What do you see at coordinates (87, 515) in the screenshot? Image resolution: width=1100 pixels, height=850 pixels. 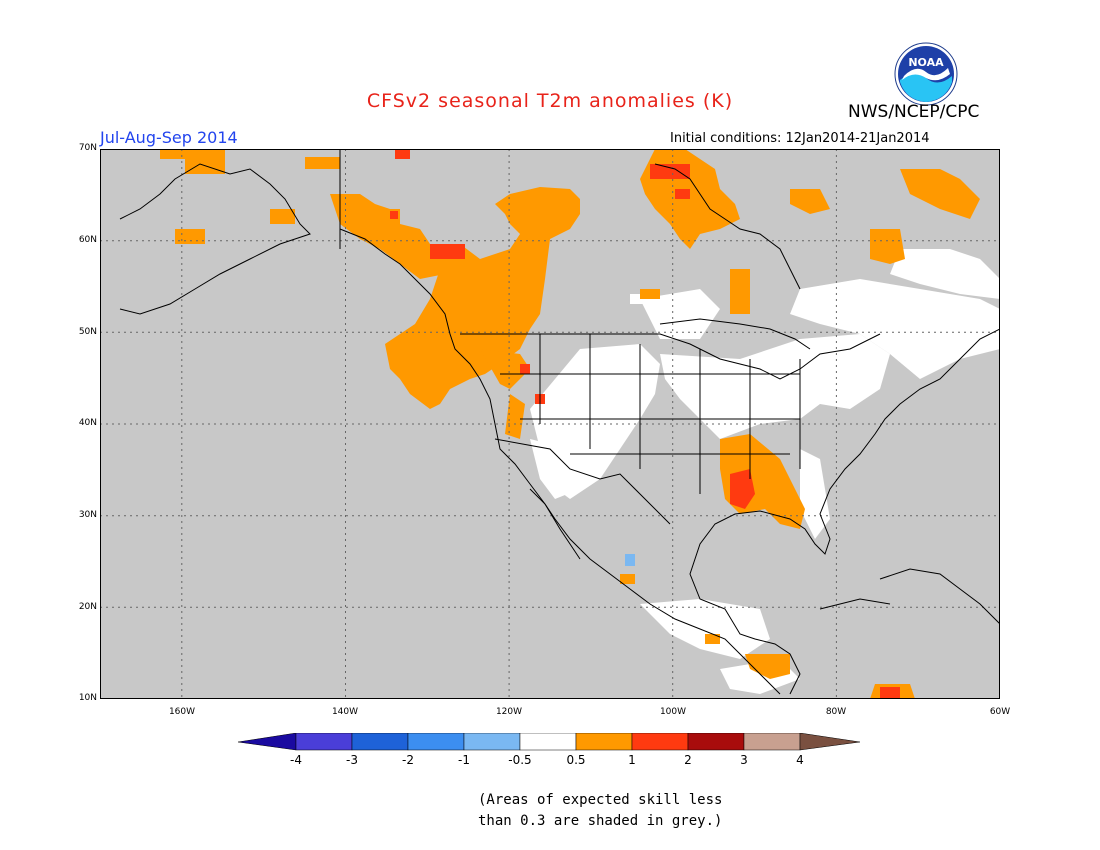 I see `lat-label: 30N` at bounding box center [87, 515].